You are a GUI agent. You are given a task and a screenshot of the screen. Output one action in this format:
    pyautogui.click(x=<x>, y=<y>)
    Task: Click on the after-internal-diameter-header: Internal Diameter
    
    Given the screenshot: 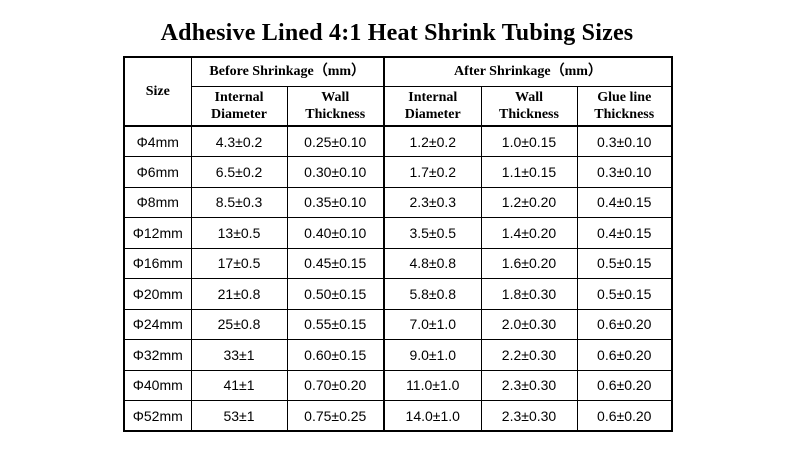 What is the action you would take?
    pyautogui.click(x=432, y=106)
    